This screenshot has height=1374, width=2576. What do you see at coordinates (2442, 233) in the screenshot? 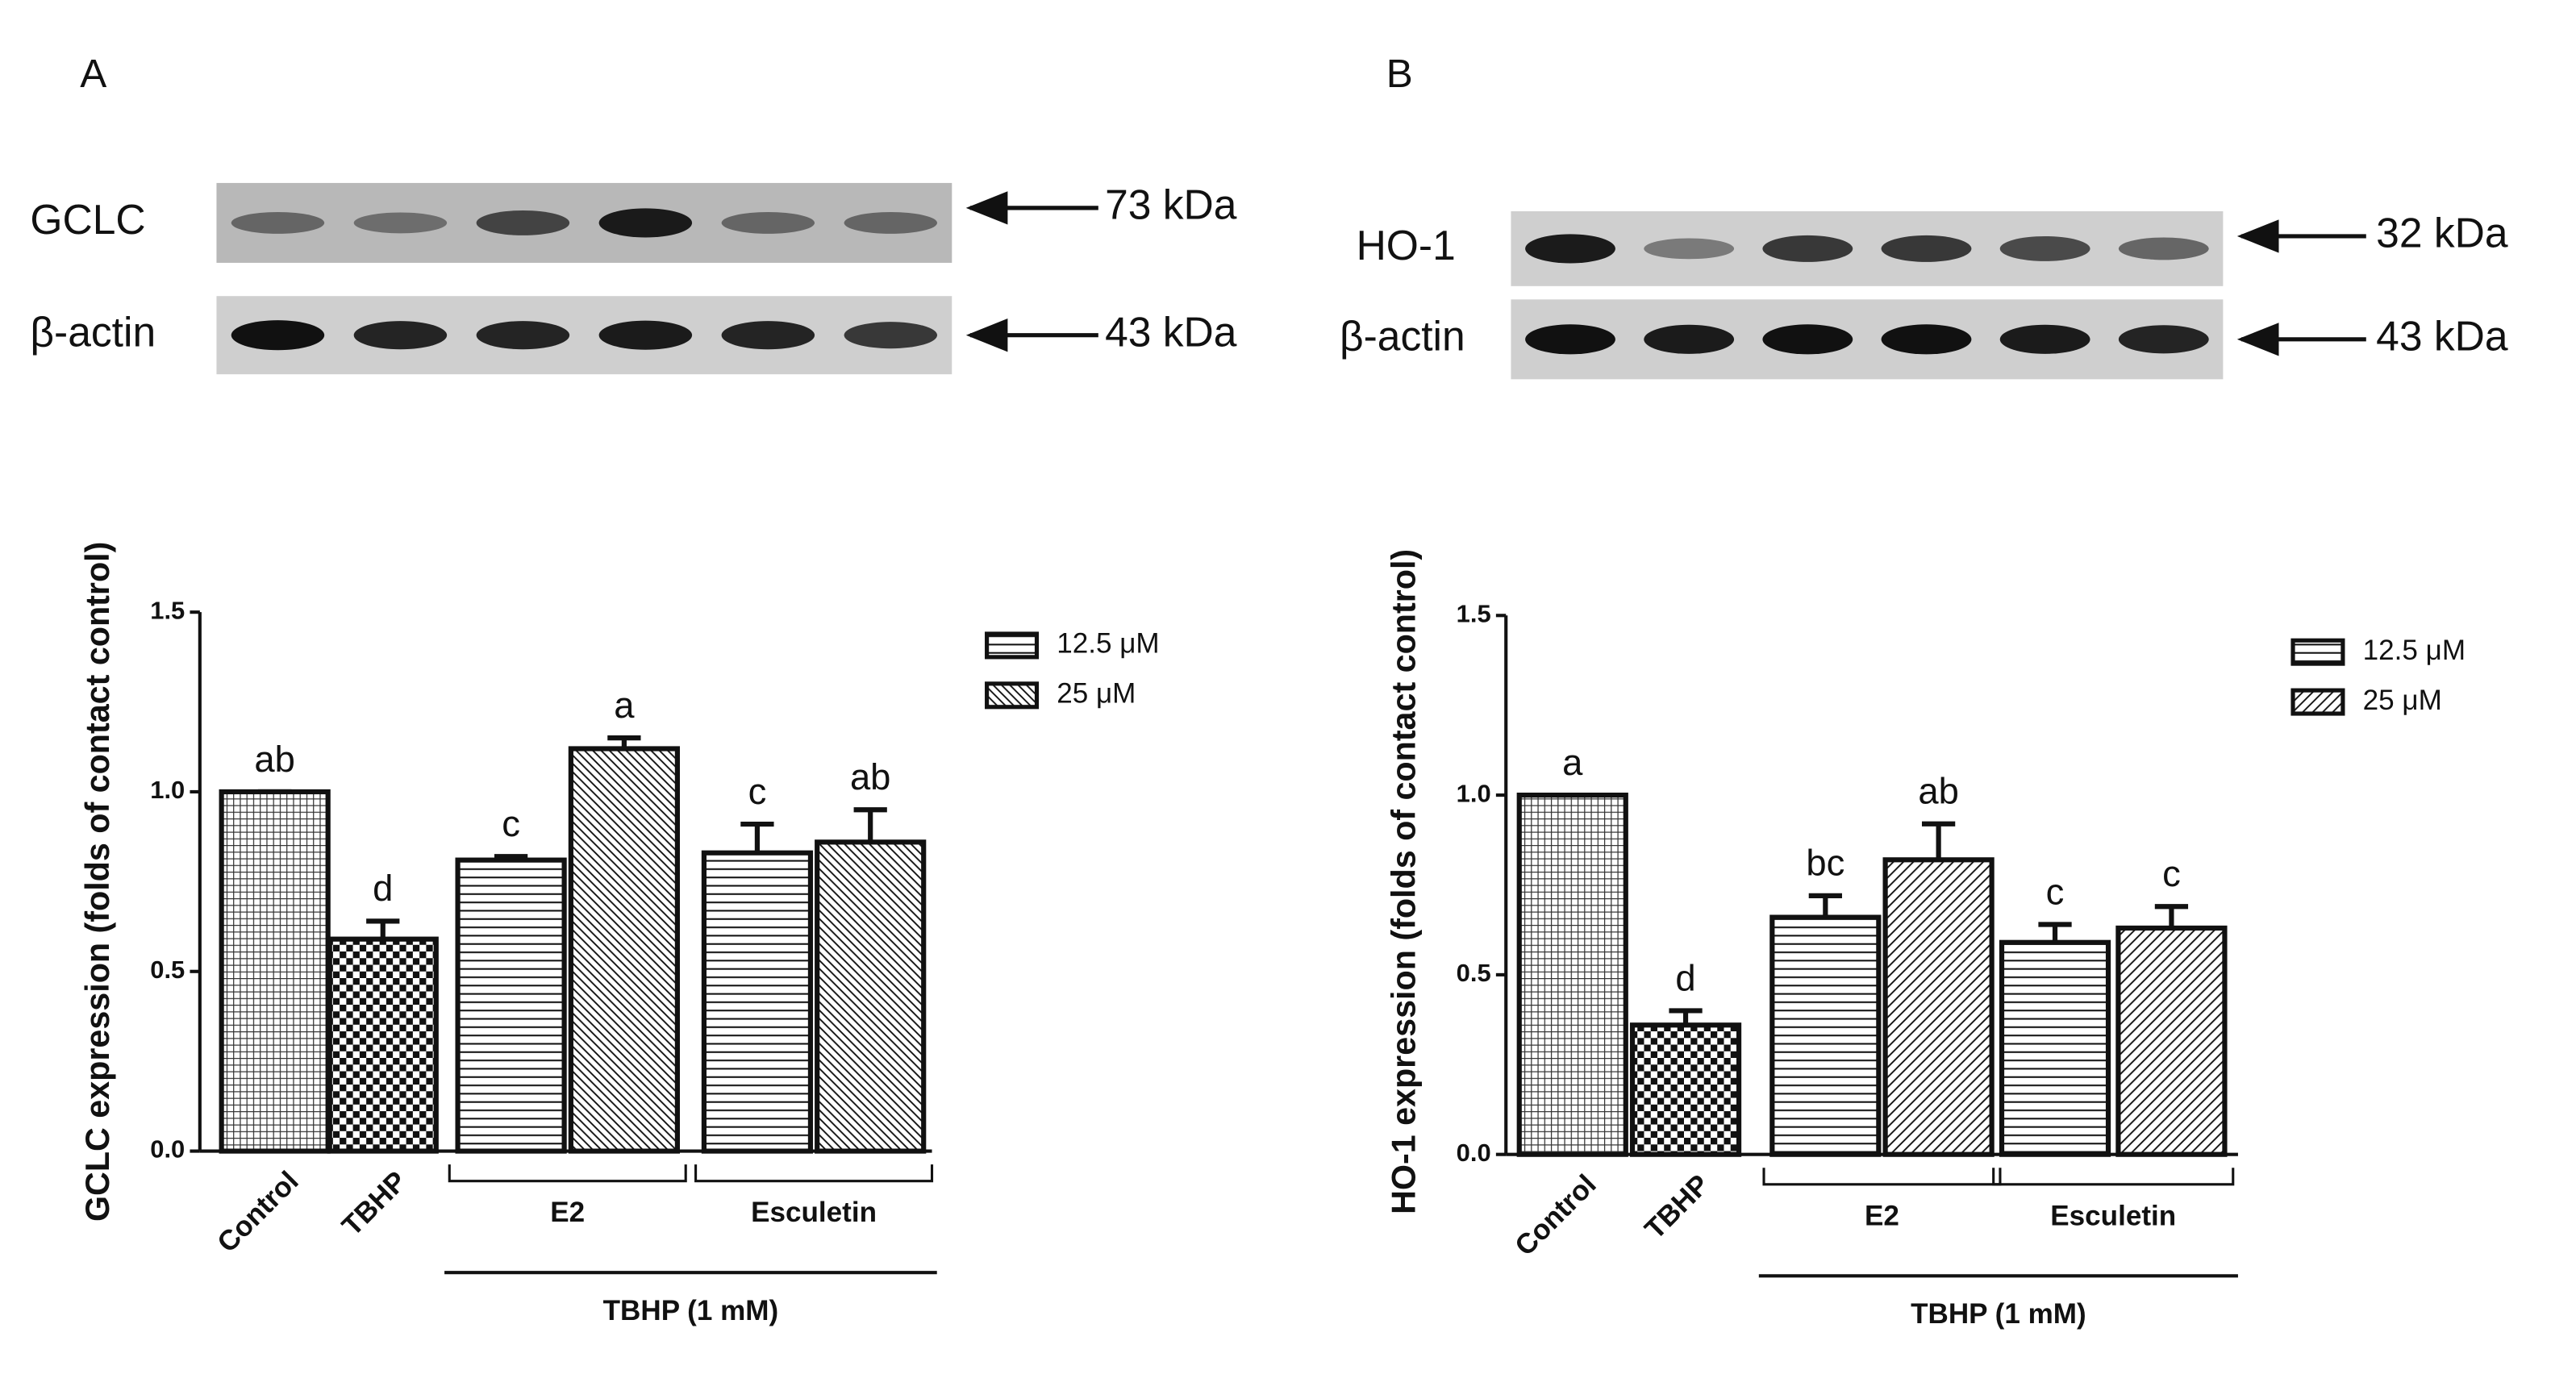
I see `blot-size: 32 kDa` at bounding box center [2442, 233].